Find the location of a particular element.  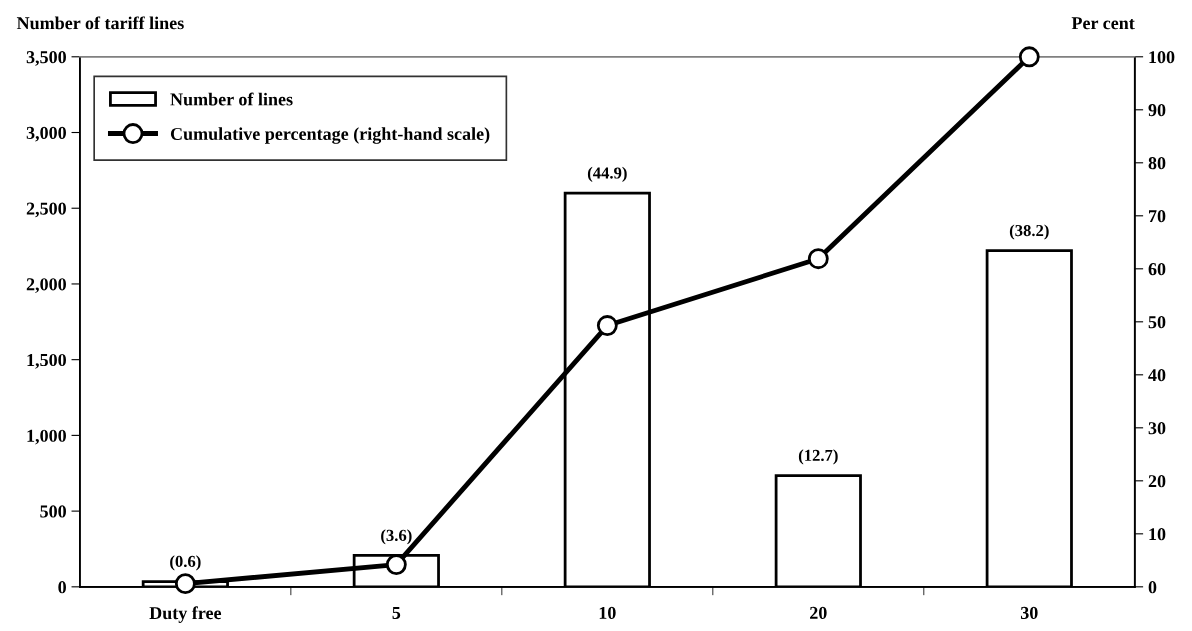

y2-tick-label: 90 is located at coordinates (1157, 110).